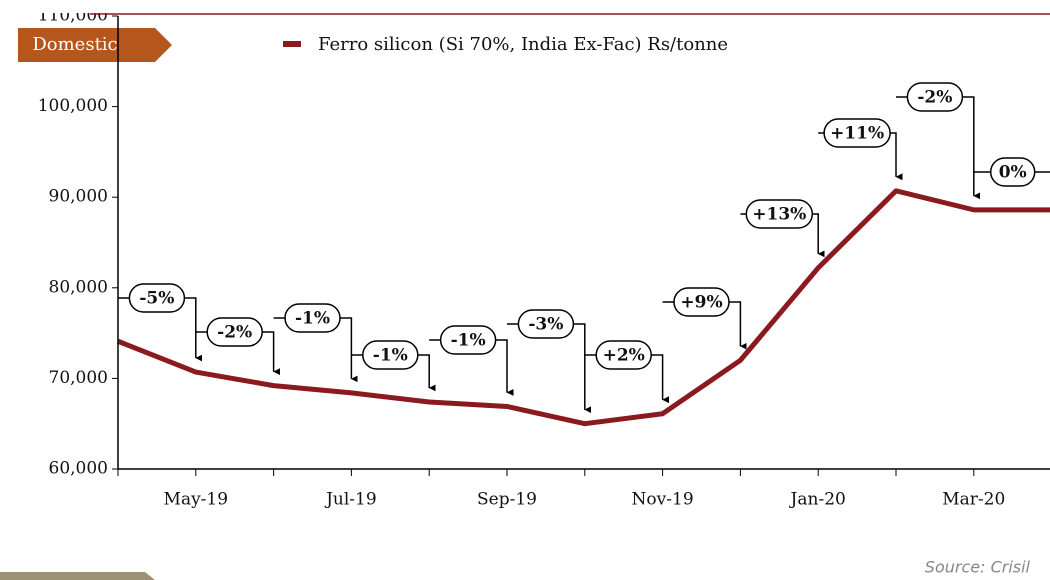 The image size is (1050, 580). I want to click on change-label: -5%, so click(156, 299).